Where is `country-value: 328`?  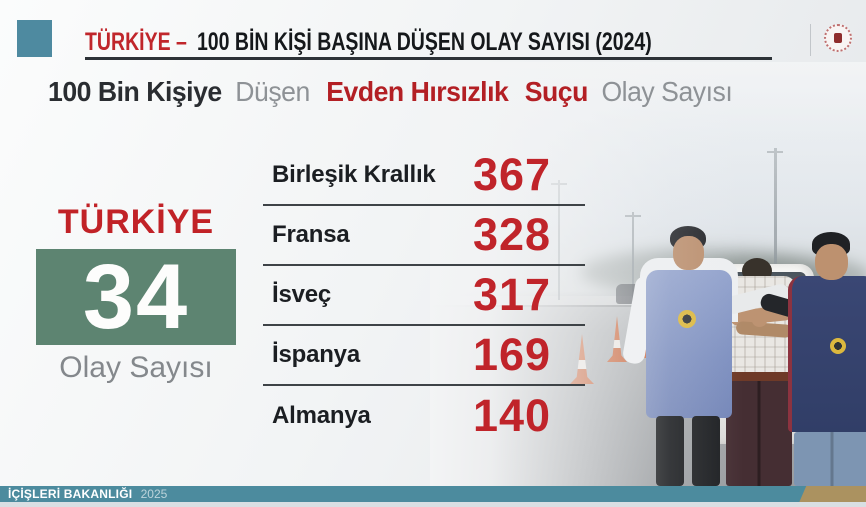
country-value: 328 is located at coordinates (512, 234).